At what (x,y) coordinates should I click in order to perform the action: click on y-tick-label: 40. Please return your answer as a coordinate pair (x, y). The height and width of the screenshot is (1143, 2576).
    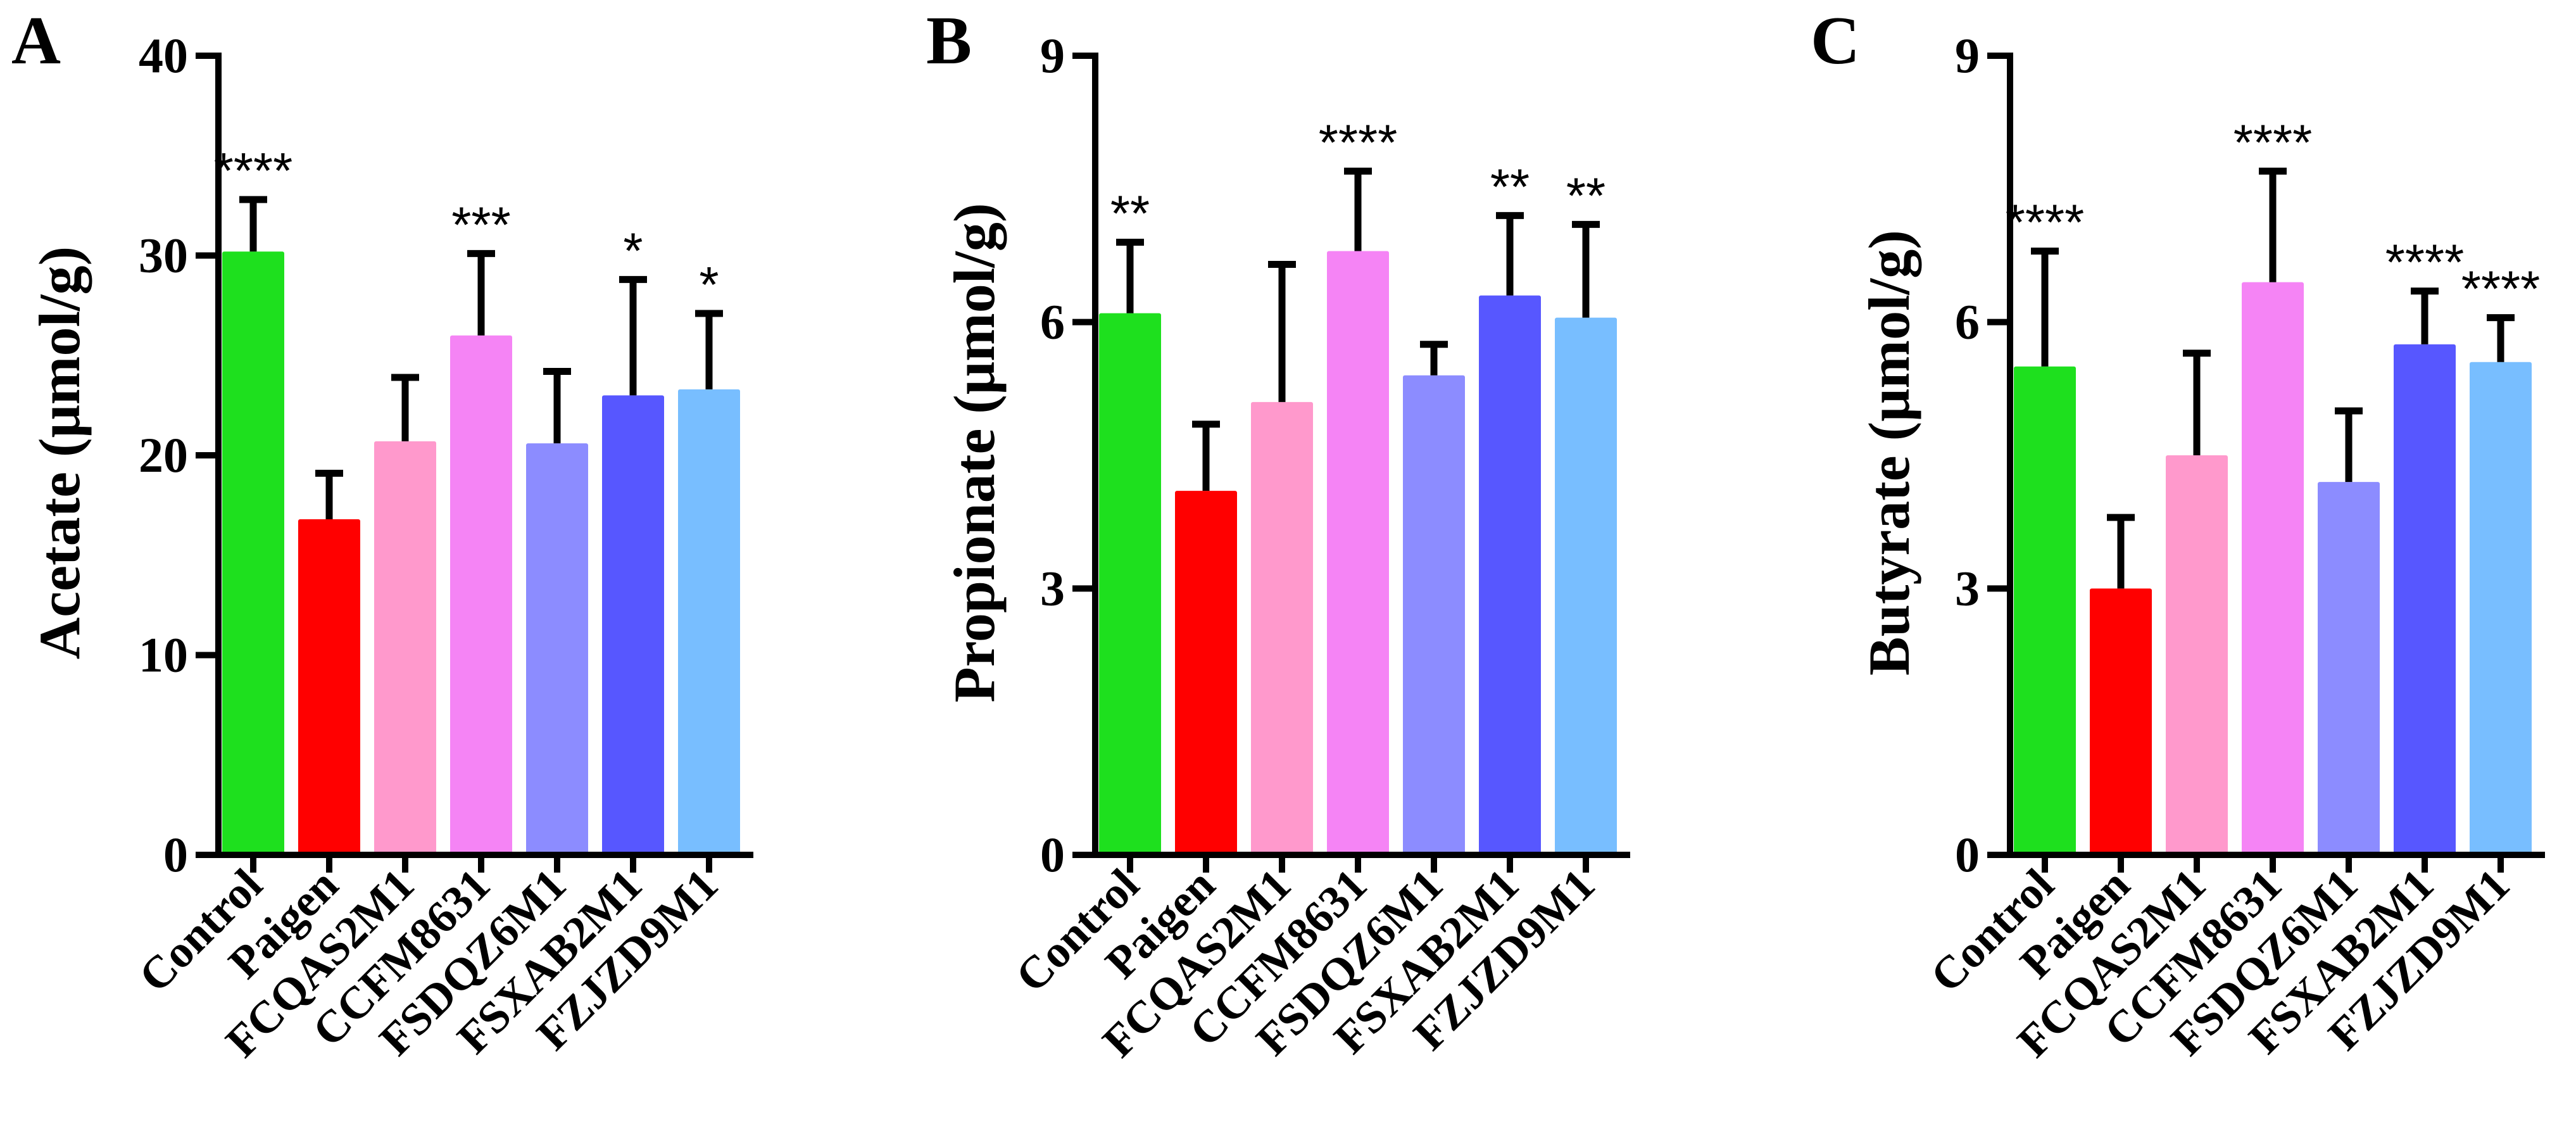
    Looking at the image, I should click on (163, 55).